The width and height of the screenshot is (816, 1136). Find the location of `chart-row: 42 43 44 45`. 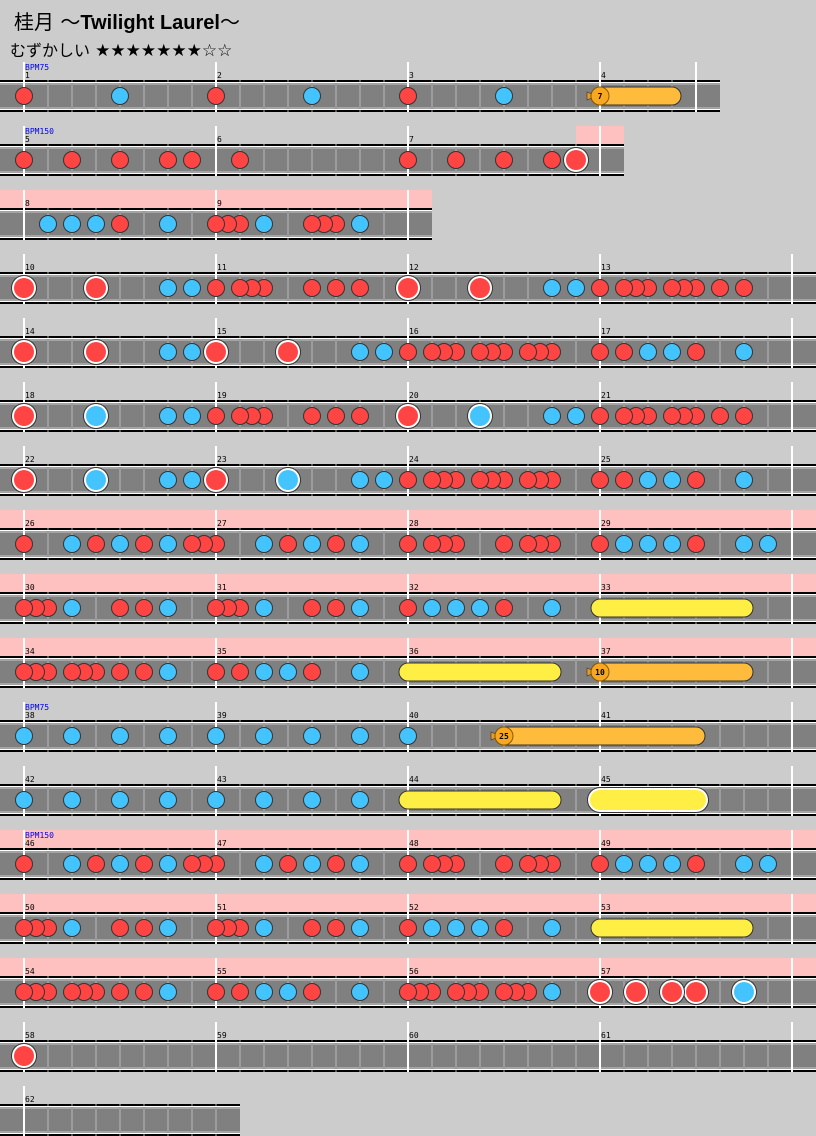

chart-row: 42 43 44 45 is located at coordinates (408, 791).